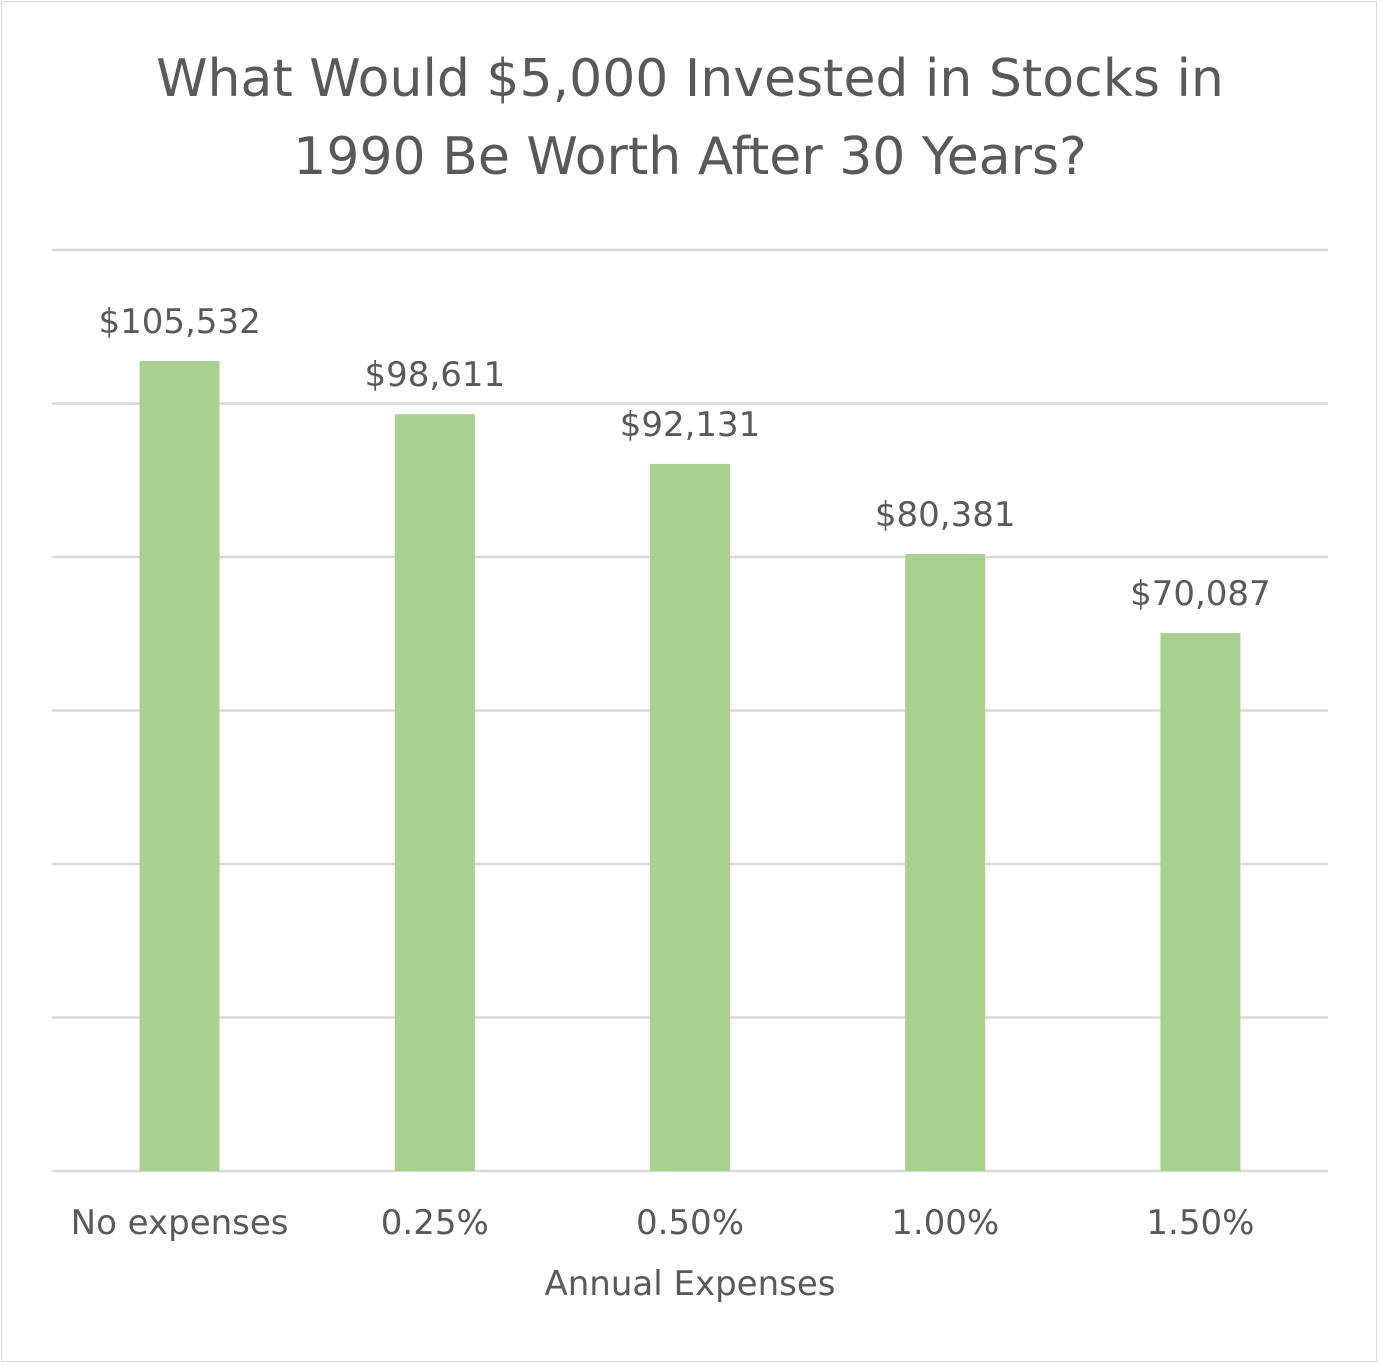 The image size is (1380, 1365). What do you see at coordinates (435, 1223) in the screenshot?
I see `x-tick-label-1: 0.25%` at bounding box center [435, 1223].